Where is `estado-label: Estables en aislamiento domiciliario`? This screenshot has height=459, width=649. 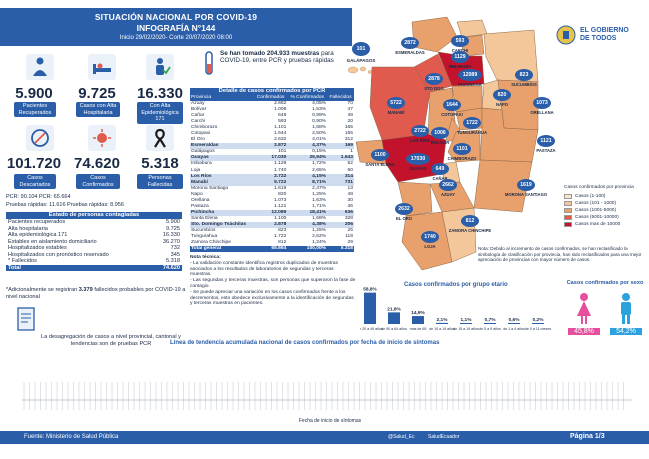
estado-label: Estables en aislamiento domiciliario is located at coordinates (52, 241).